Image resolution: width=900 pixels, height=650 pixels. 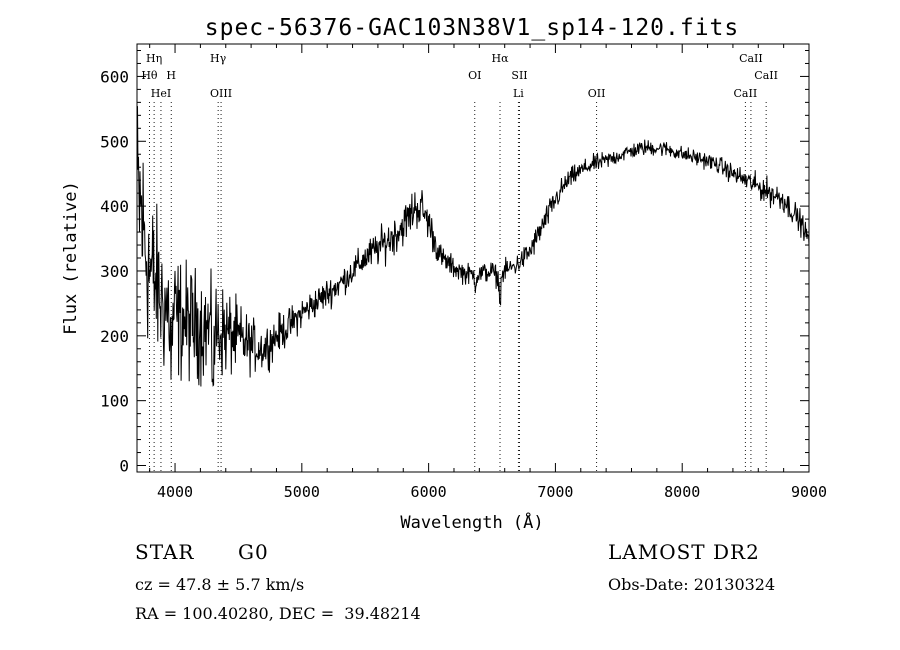 I want to click on line-marker-label: OIII, so click(x=221, y=93).